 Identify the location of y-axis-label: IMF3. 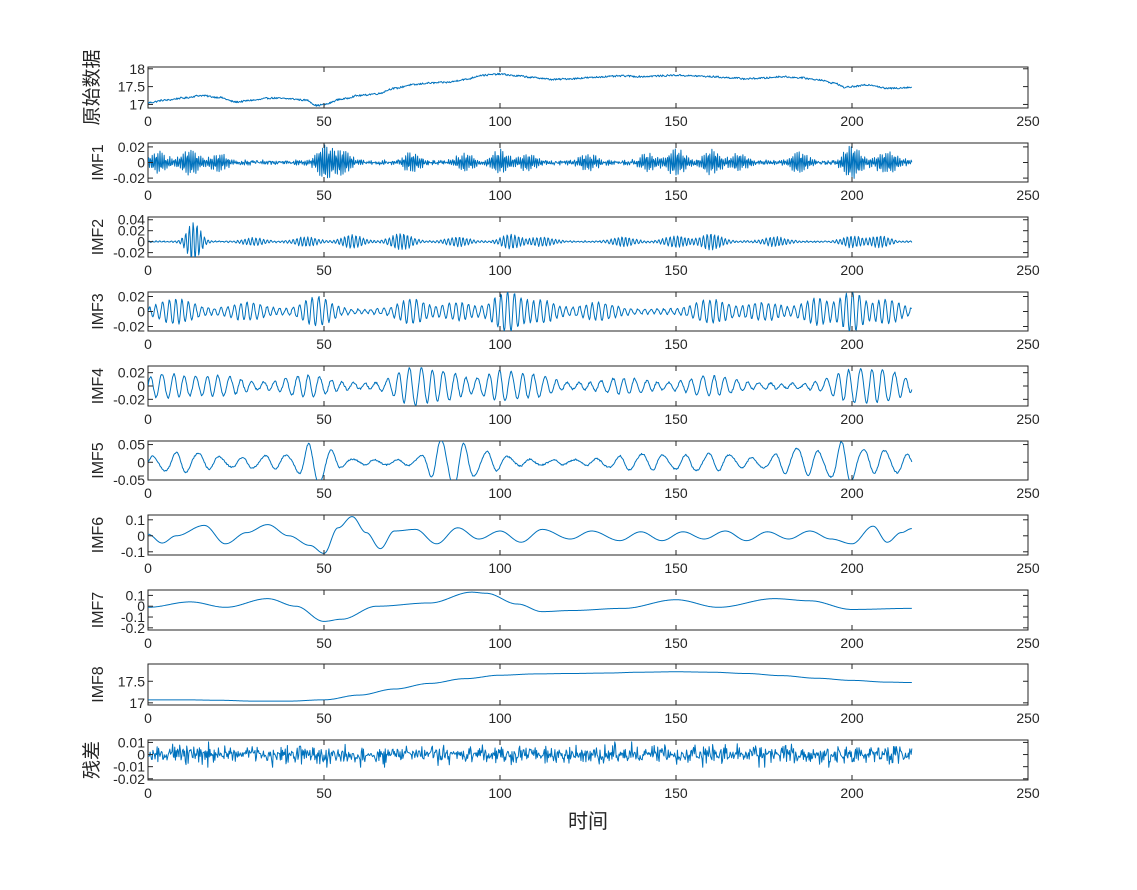
(98, 311).